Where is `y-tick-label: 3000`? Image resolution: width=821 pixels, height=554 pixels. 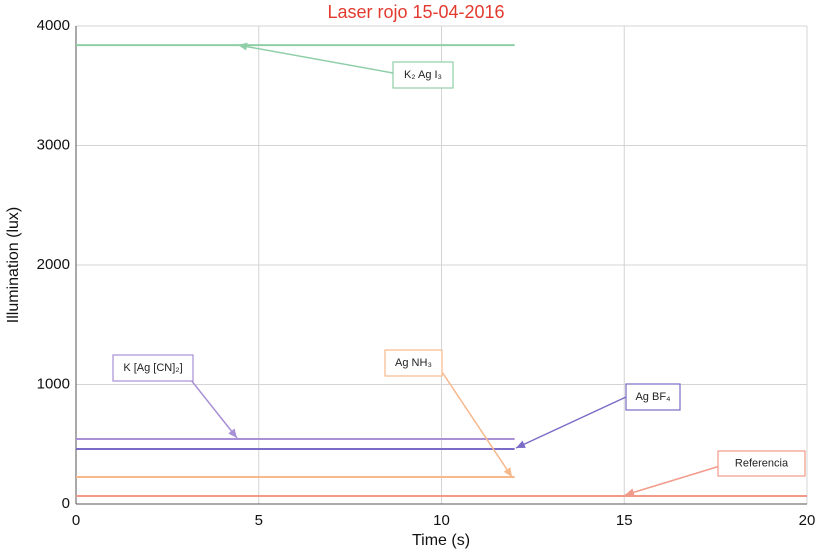
y-tick-label: 3000 is located at coordinates (53, 144).